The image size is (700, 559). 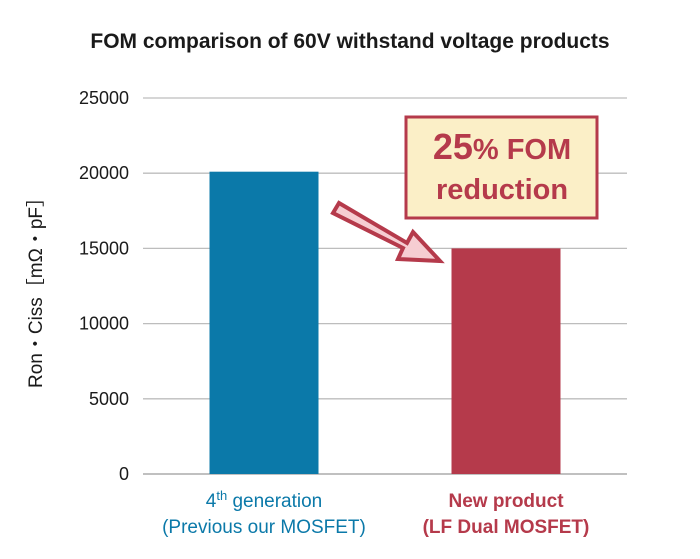 What do you see at coordinates (522, 150) in the screenshot?
I see `callout-percent-text: % FOM` at bounding box center [522, 150].